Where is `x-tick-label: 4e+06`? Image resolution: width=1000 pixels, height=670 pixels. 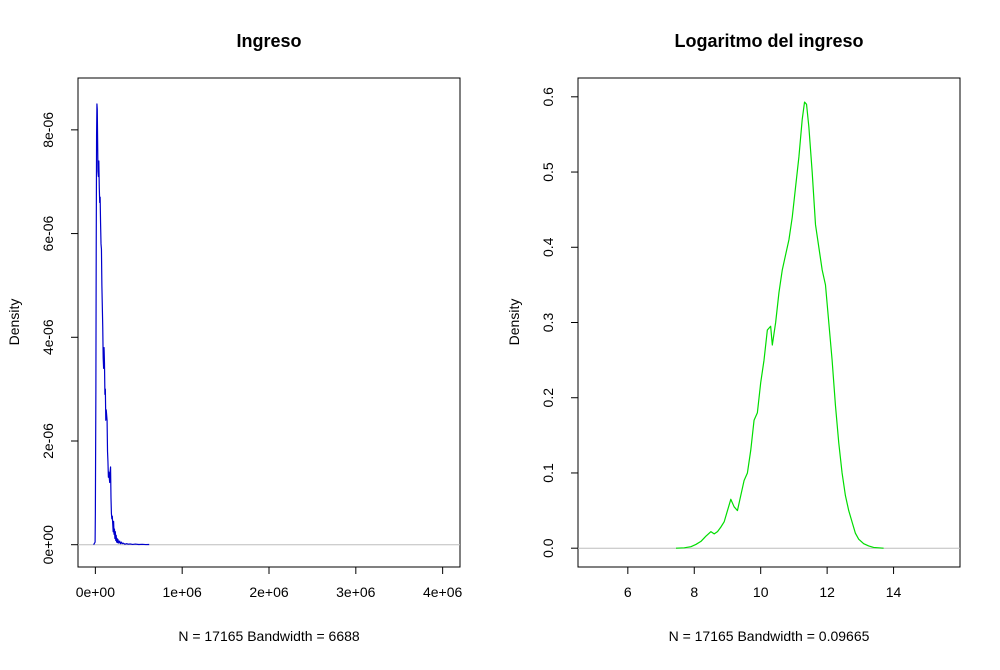 x-tick-label: 4e+06 is located at coordinates (443, 592).